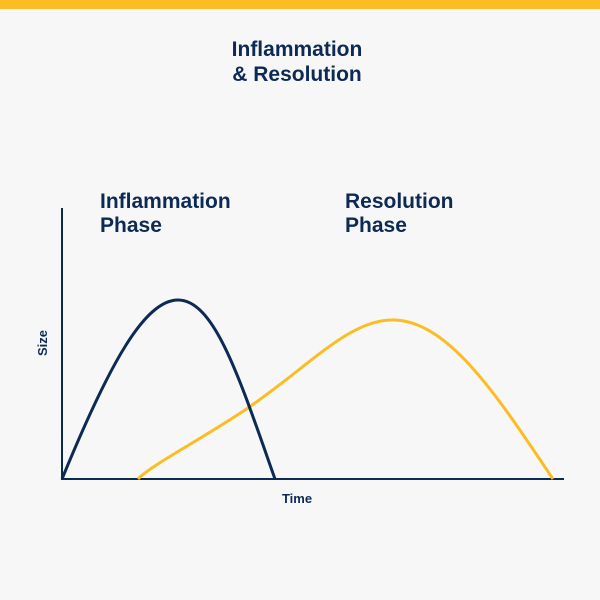 The width and height of the screenshot is (600, 600). I want to click on y-axis-label: Size, so click(42, 343).